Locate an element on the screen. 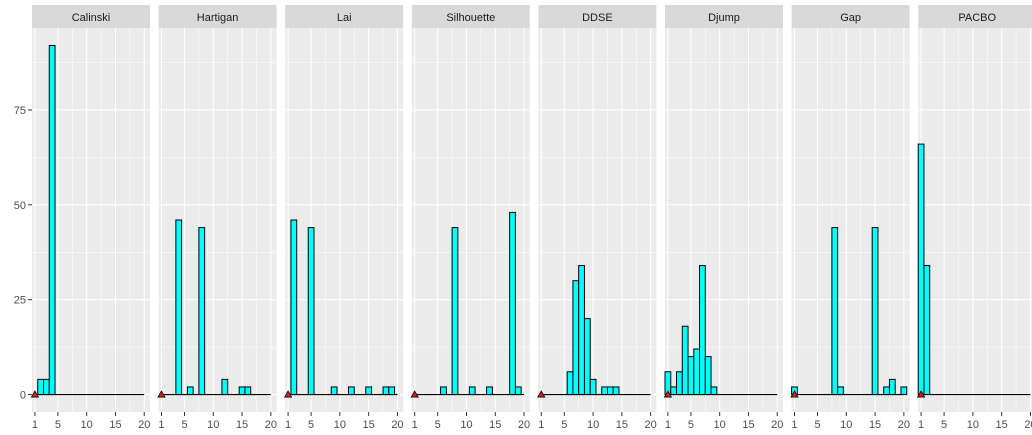  facet-title: Calinski is located at coordinates (91, 18).